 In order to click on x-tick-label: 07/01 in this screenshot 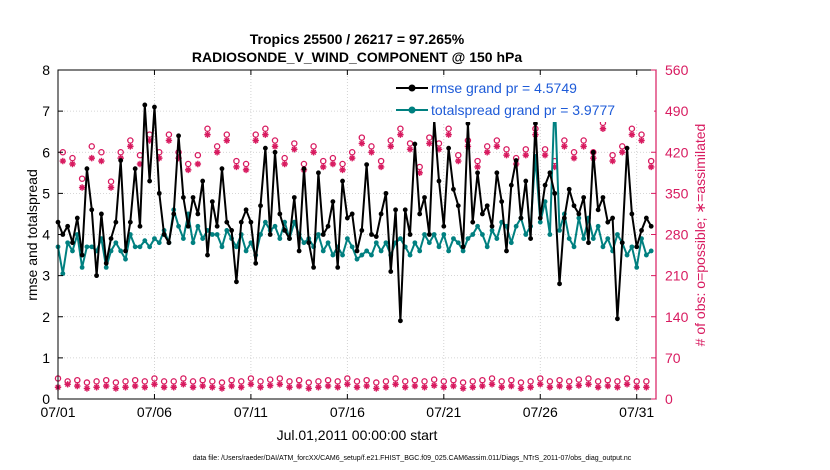, I will do `click(57, 412)`.